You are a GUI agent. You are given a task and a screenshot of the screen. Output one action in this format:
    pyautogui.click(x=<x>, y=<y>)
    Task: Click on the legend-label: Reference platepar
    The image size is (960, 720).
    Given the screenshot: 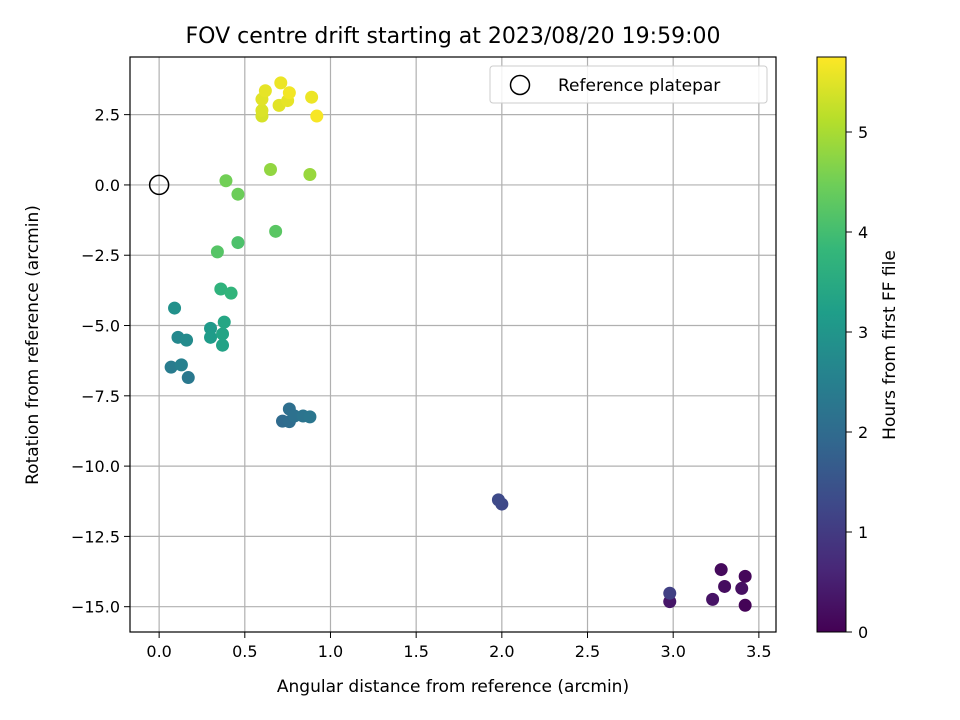 What is the action you would take?
    pyautogui.click(x=639, y=86)
    